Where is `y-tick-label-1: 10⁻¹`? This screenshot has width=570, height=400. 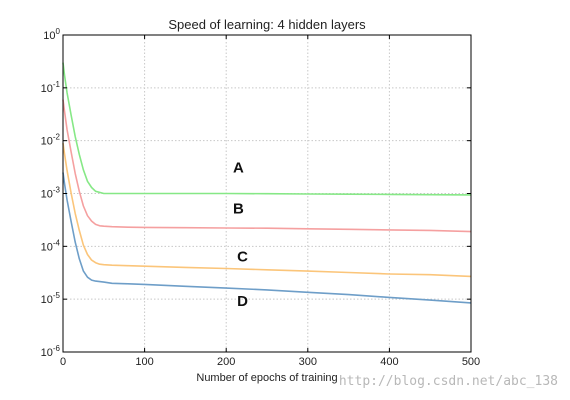
y-tick-label-1: 10⁻¹ is located at coordinates (51, 87).